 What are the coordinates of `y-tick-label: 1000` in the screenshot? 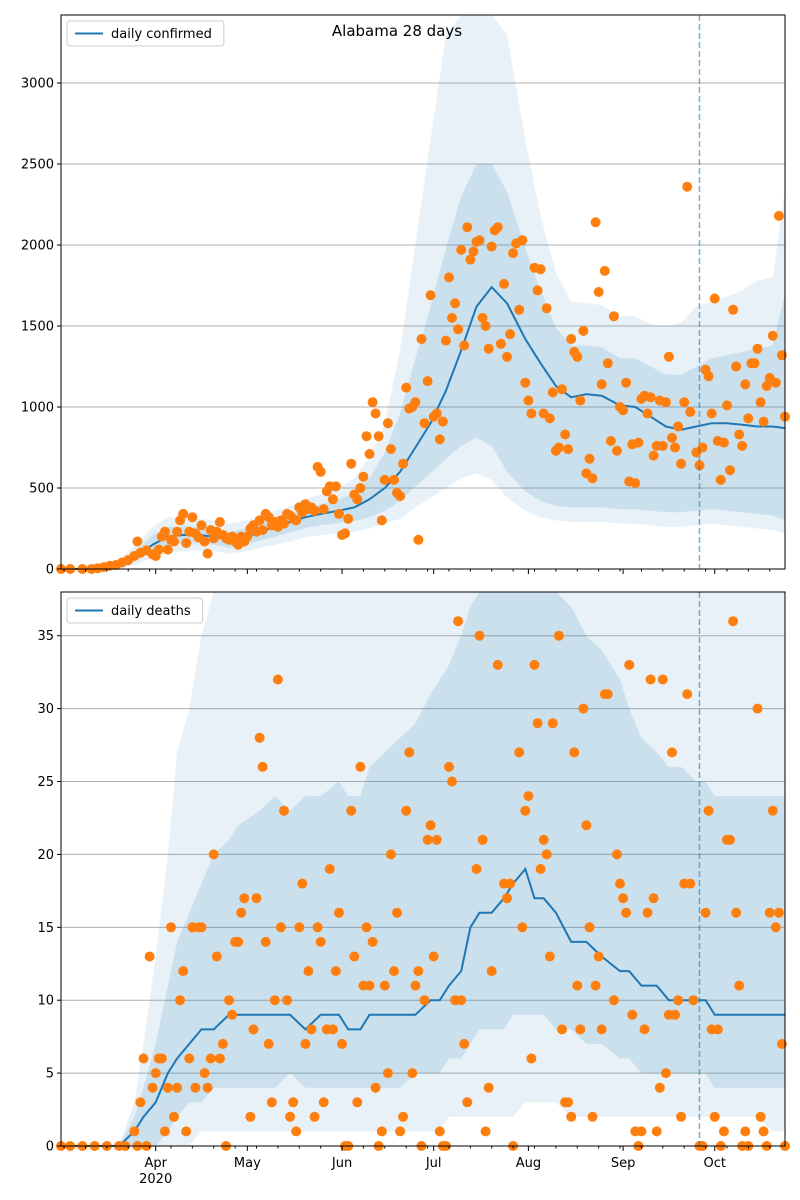 It's located at (37, 408).